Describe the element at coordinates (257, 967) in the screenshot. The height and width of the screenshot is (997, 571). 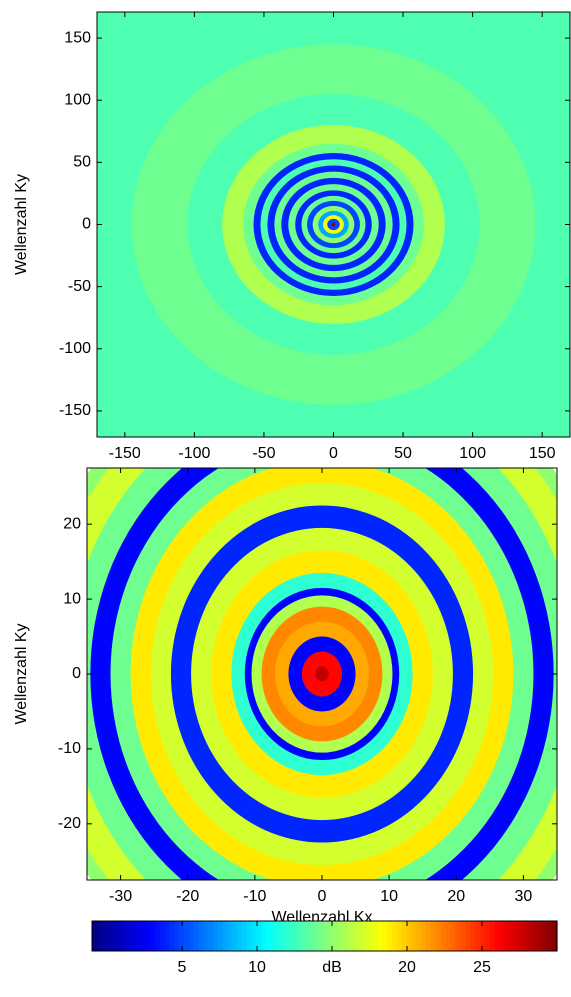
I see `colorbar-tick-label: 10` at that location.